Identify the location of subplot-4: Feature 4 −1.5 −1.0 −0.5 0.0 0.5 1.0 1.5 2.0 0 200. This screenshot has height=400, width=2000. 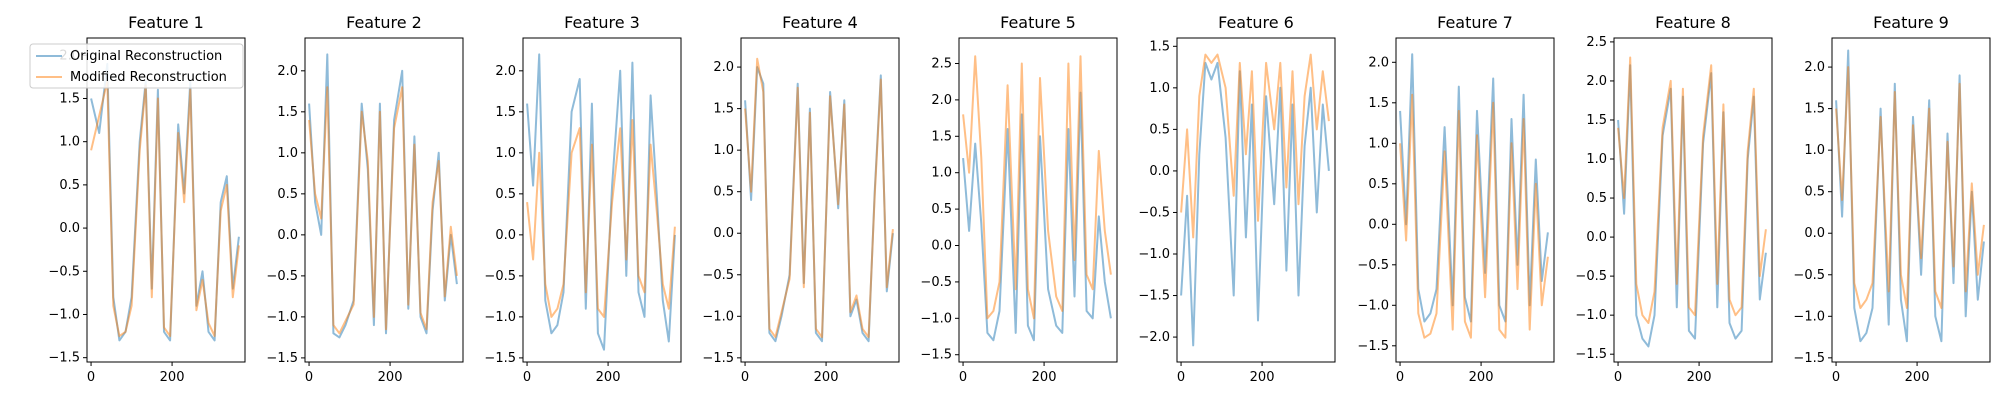
(801, 199).